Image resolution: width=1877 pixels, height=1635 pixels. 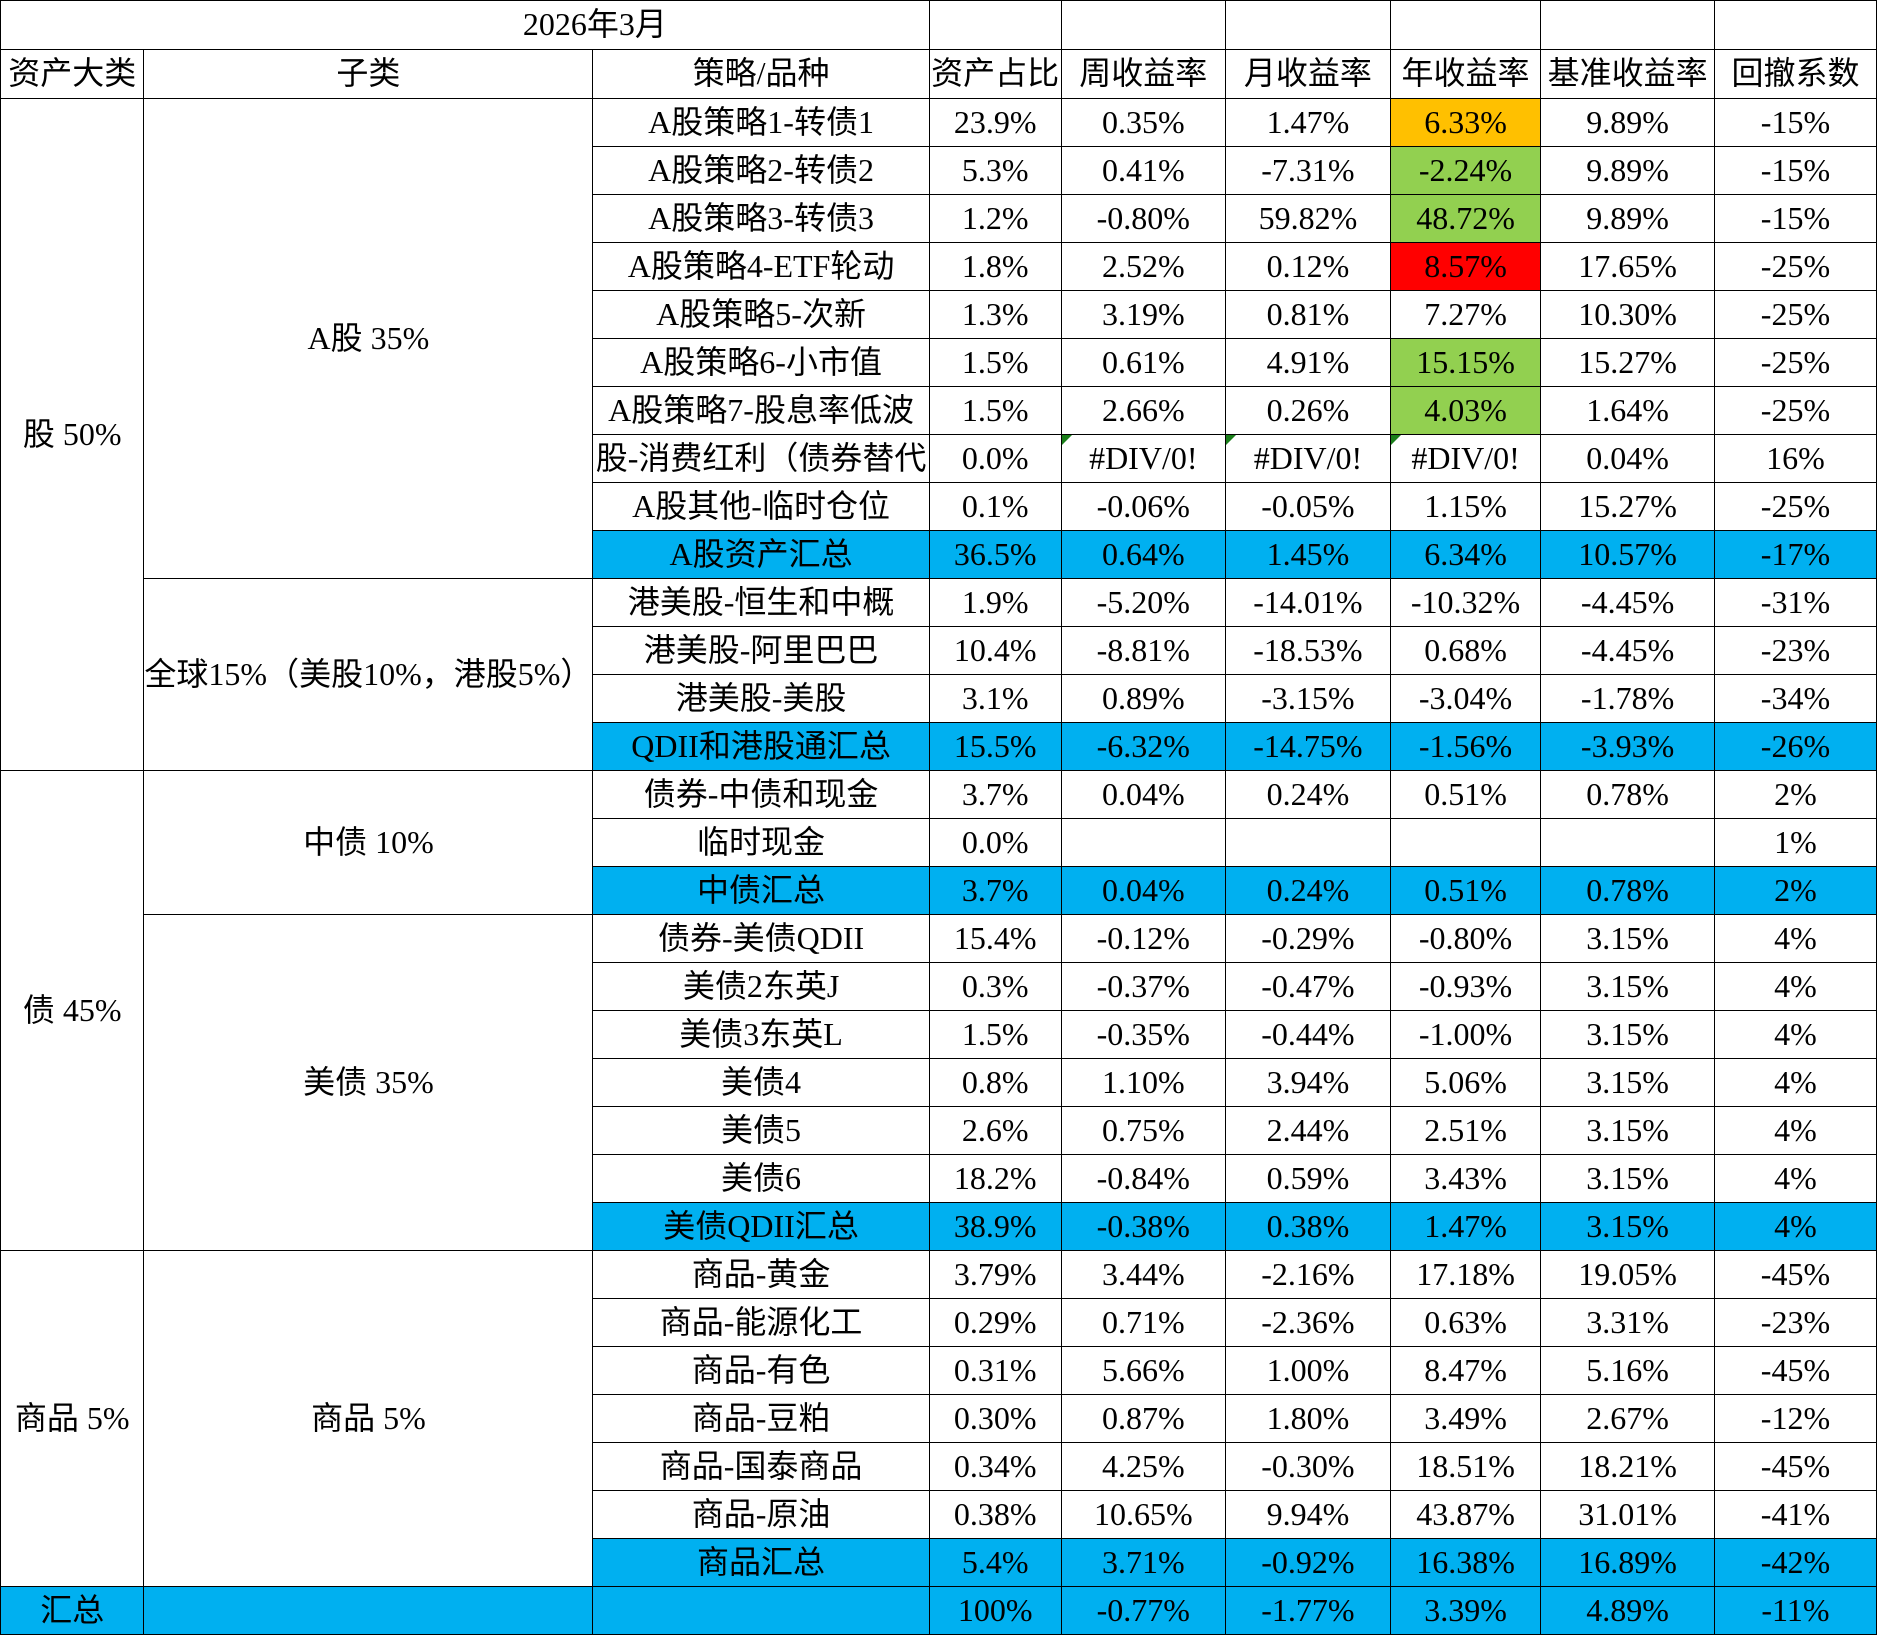 What do you see at coordinates (761, 986) in the screenshot?
I see `strategy-name: 美债2东英J` at bounding box center [761, 986].